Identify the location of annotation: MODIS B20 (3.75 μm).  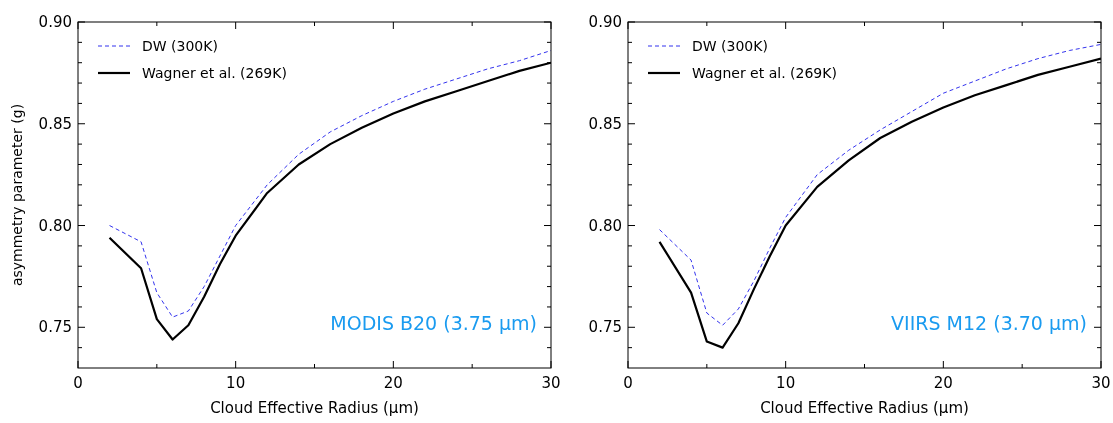
(433, 323).